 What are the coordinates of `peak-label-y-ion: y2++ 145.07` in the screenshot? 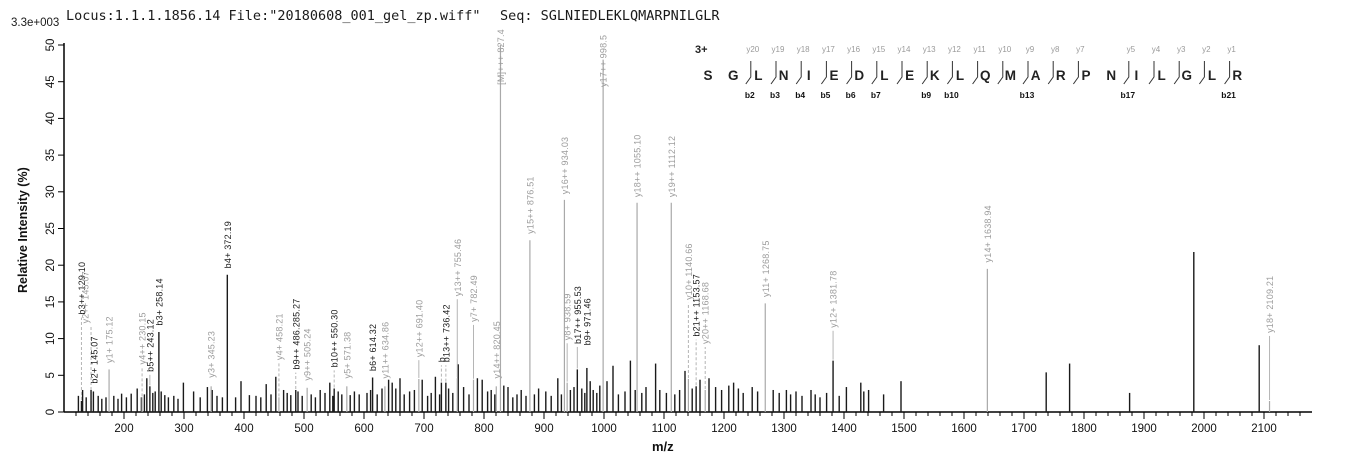 It's located at (86, 297).